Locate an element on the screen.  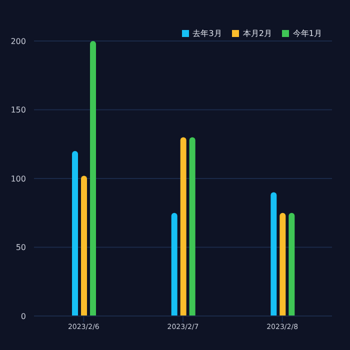
legend-label: 本月2月 is located at coordinates (257, 33).